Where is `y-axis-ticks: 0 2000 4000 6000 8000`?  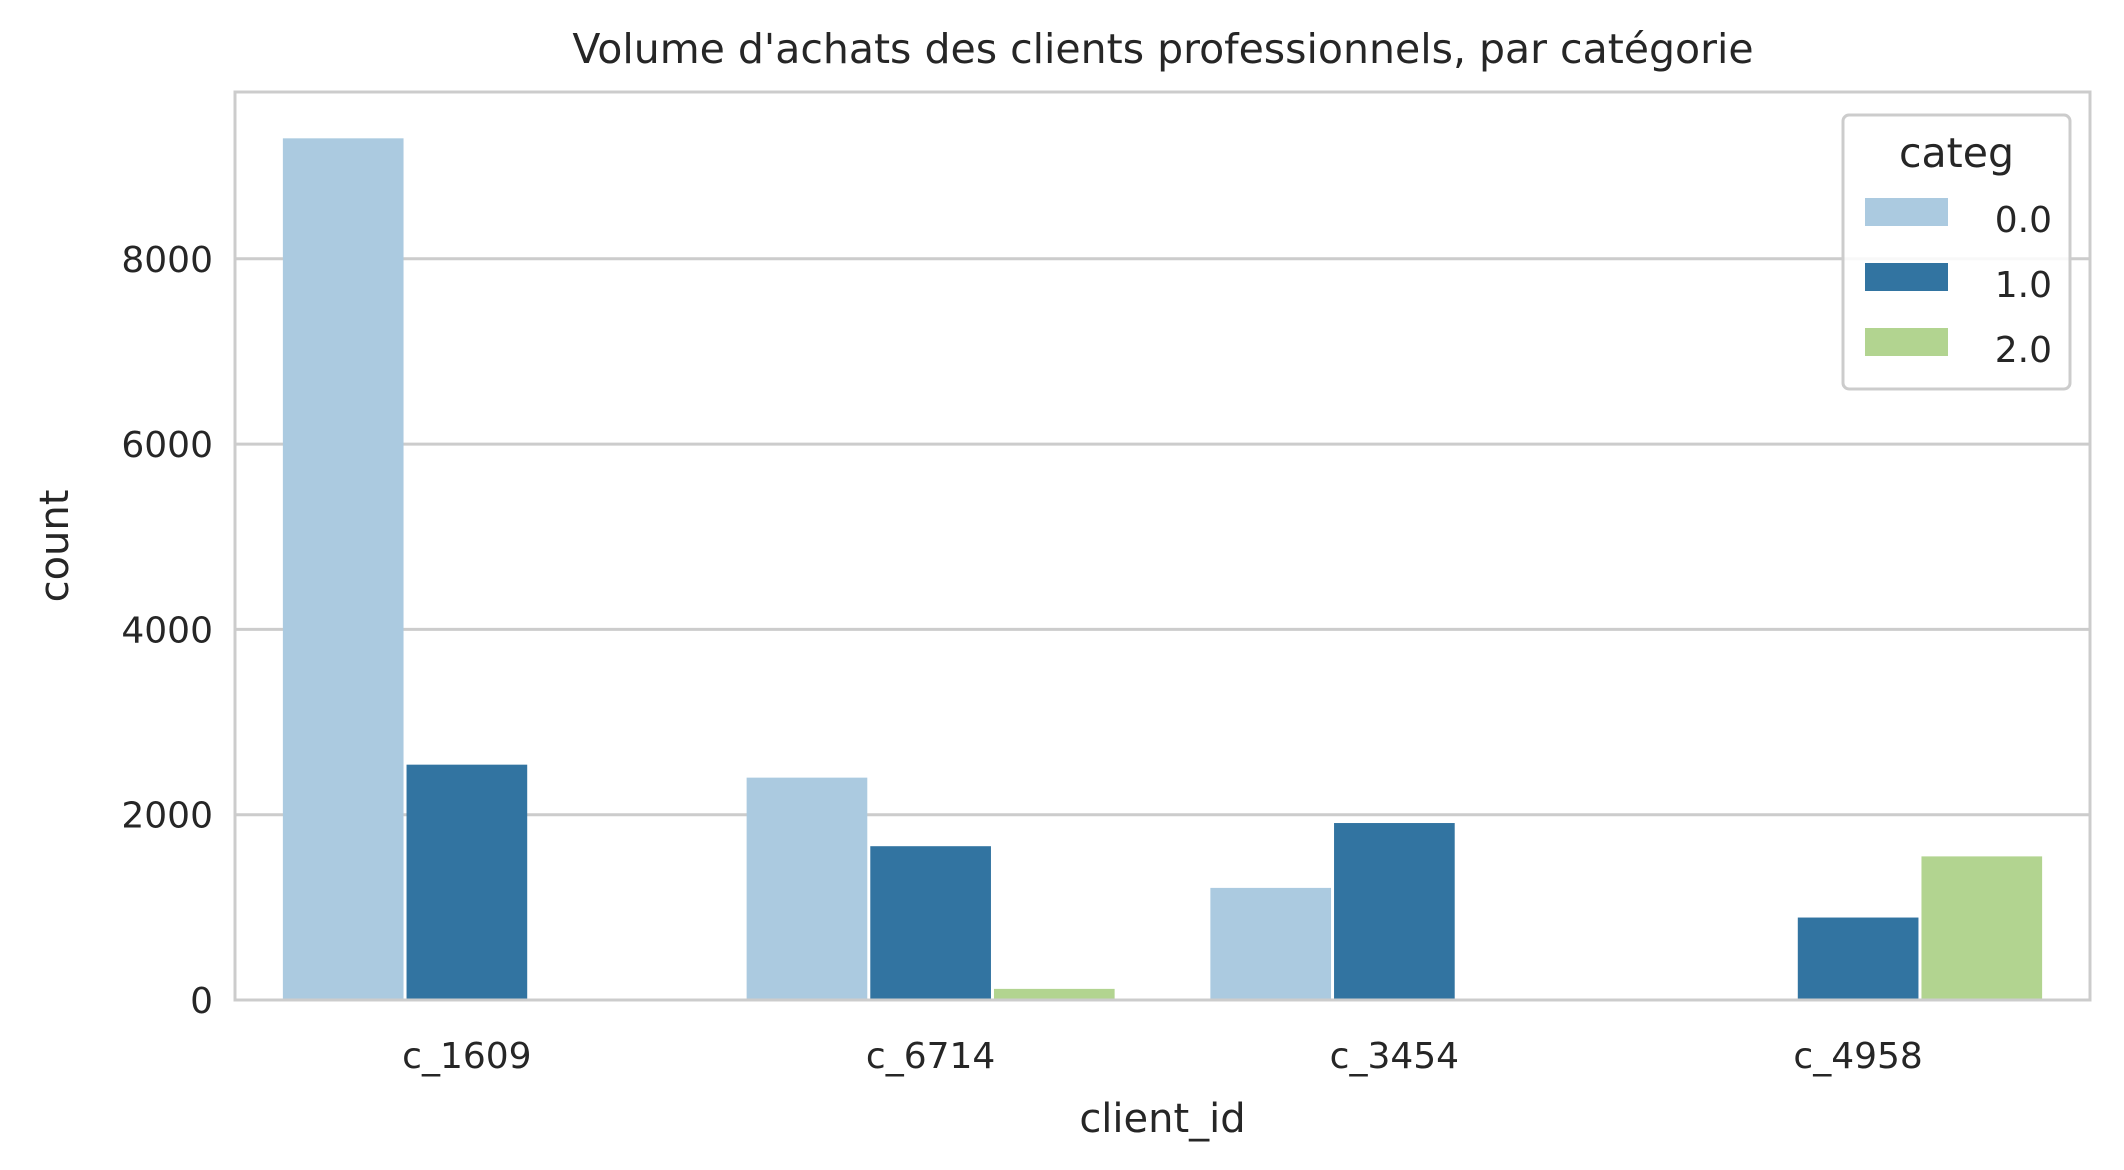 y-axis-ticks: 0 2000 4000 6000 8000 is located at coordinates (167, 631).